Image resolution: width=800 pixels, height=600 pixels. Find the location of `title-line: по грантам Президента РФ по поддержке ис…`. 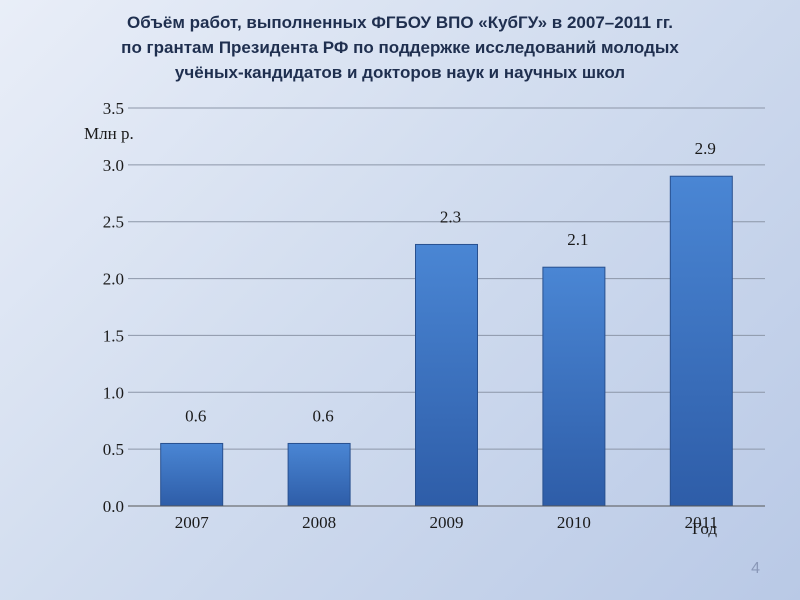

title-line: по грантам Президента РФ по поддержке ис… is located at coordinates (400, 47).